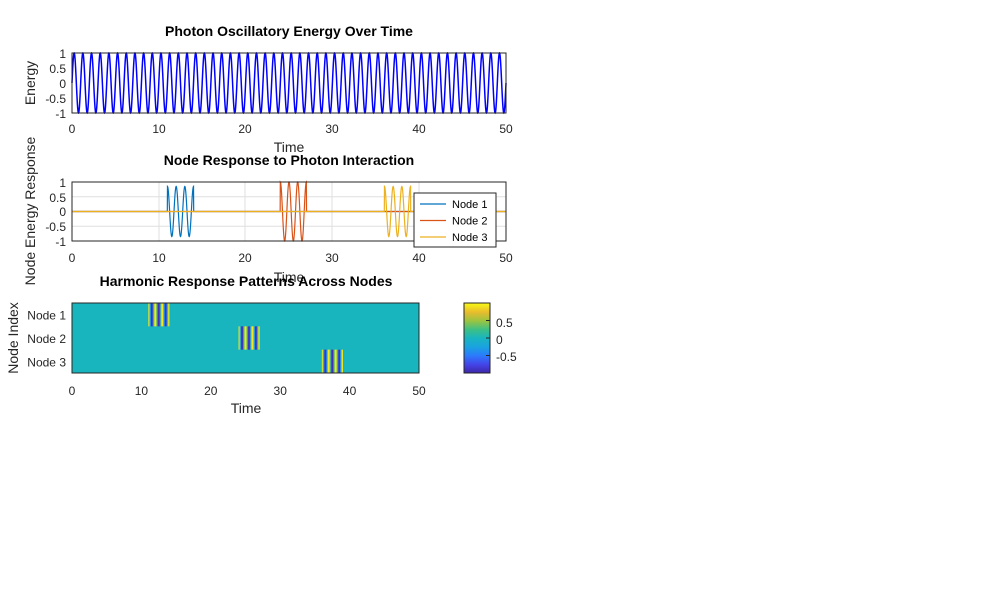 The height and width of the screenshot is (600, 1000). Describe the element at coordinates (501, 340) in the screenshot. I see `colorbar-ticks: 0.5 0 -0.5` at that location.